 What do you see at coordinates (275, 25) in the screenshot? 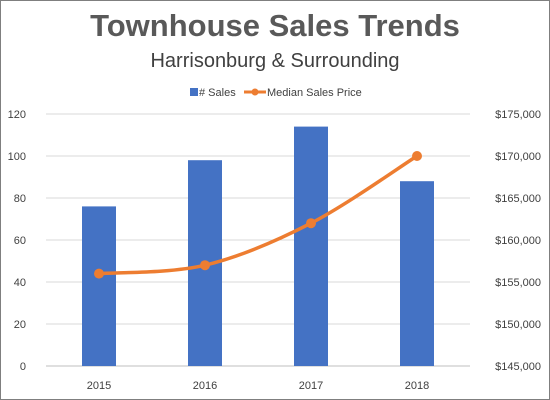
I see `chart-title: Townhouse Sales Trends` at bounding box center [275, 25].